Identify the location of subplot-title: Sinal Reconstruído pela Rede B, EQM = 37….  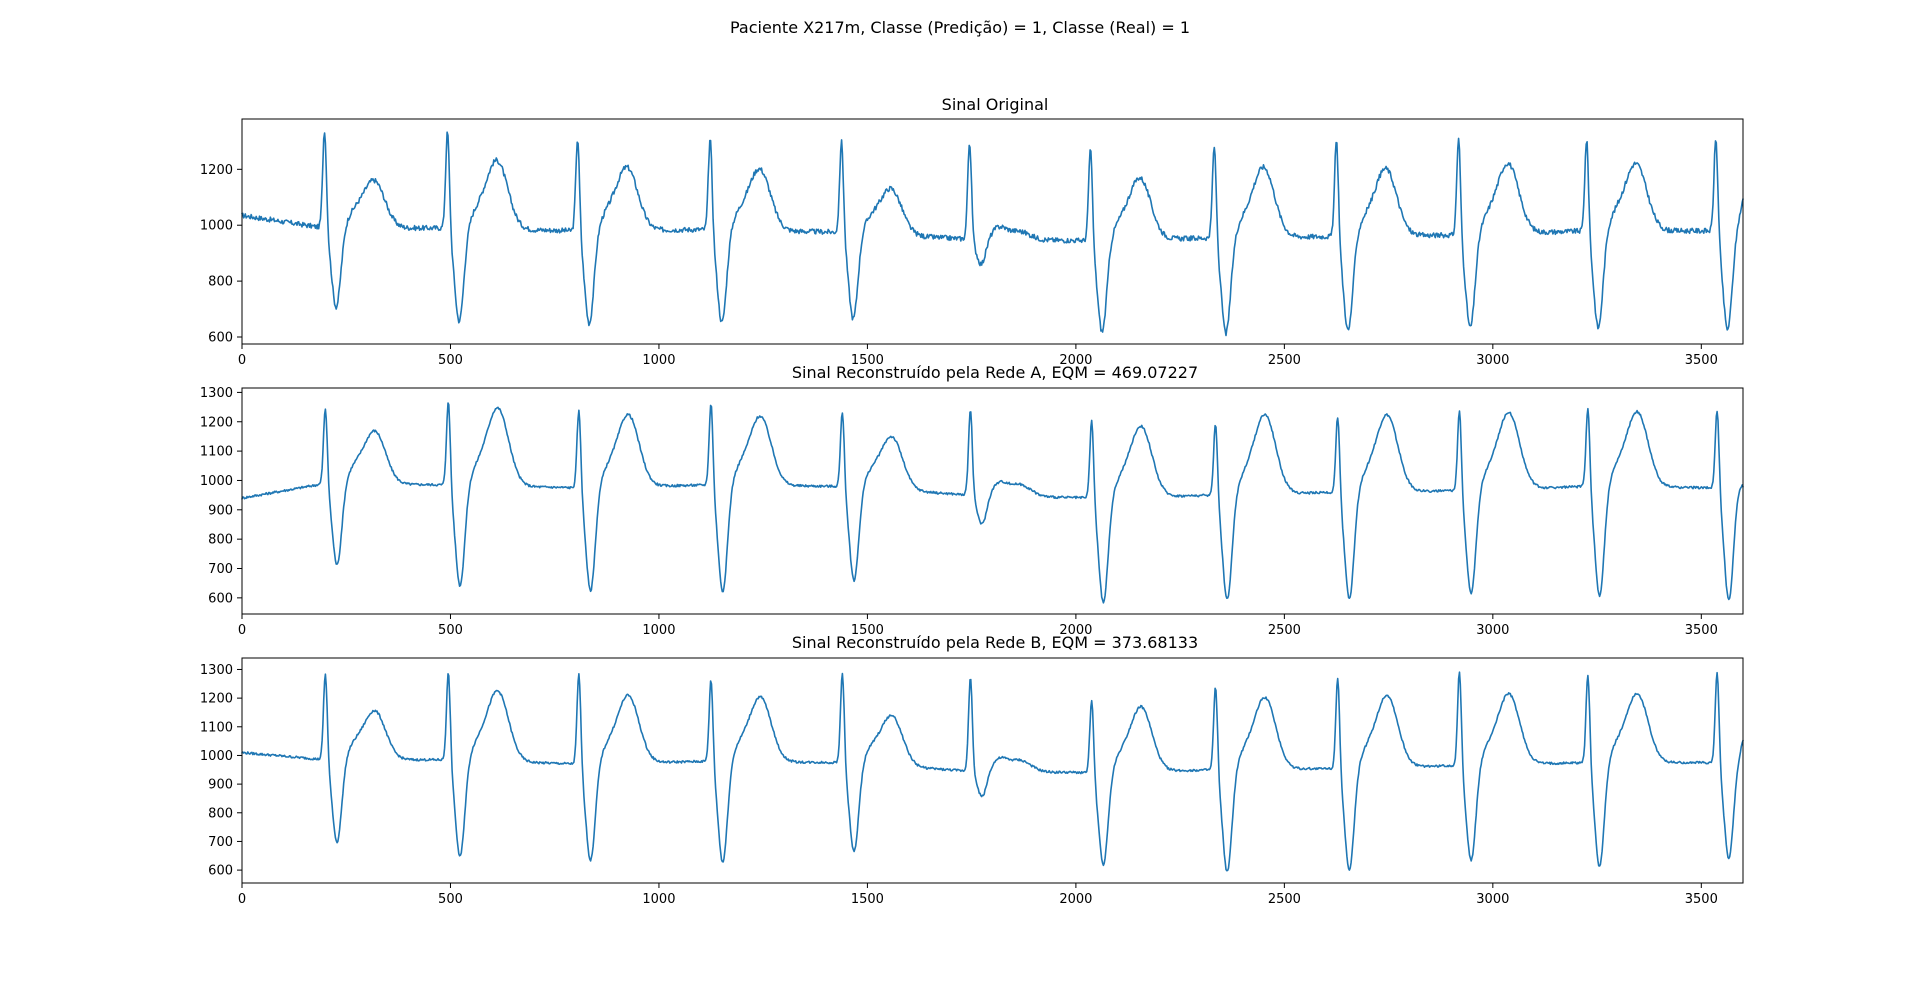
(995, 642).